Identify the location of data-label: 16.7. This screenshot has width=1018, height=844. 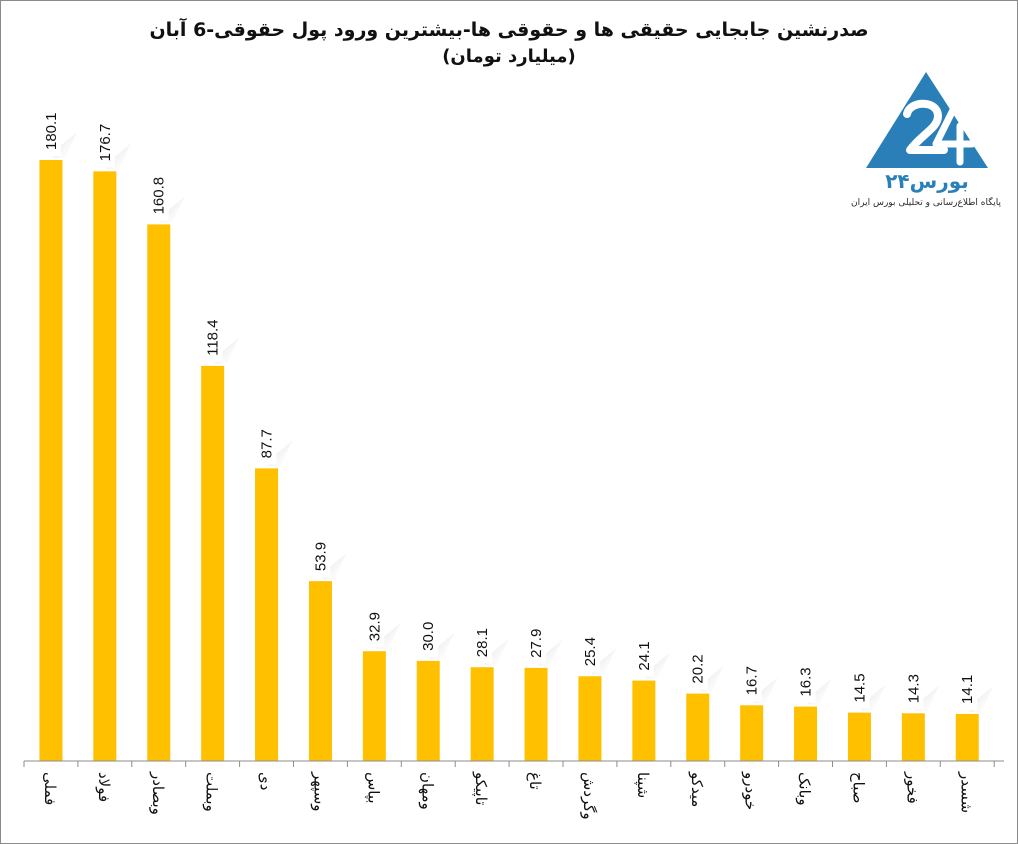
(752, 680).